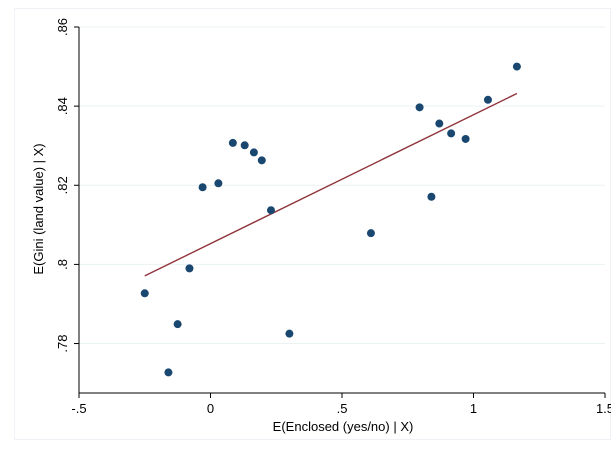 This screenshot has height=449, width=611. What do you see at coordinates (473, 408) in the screenshot?
I see `x-tick-label: 1` at bounding box center [473, 408].